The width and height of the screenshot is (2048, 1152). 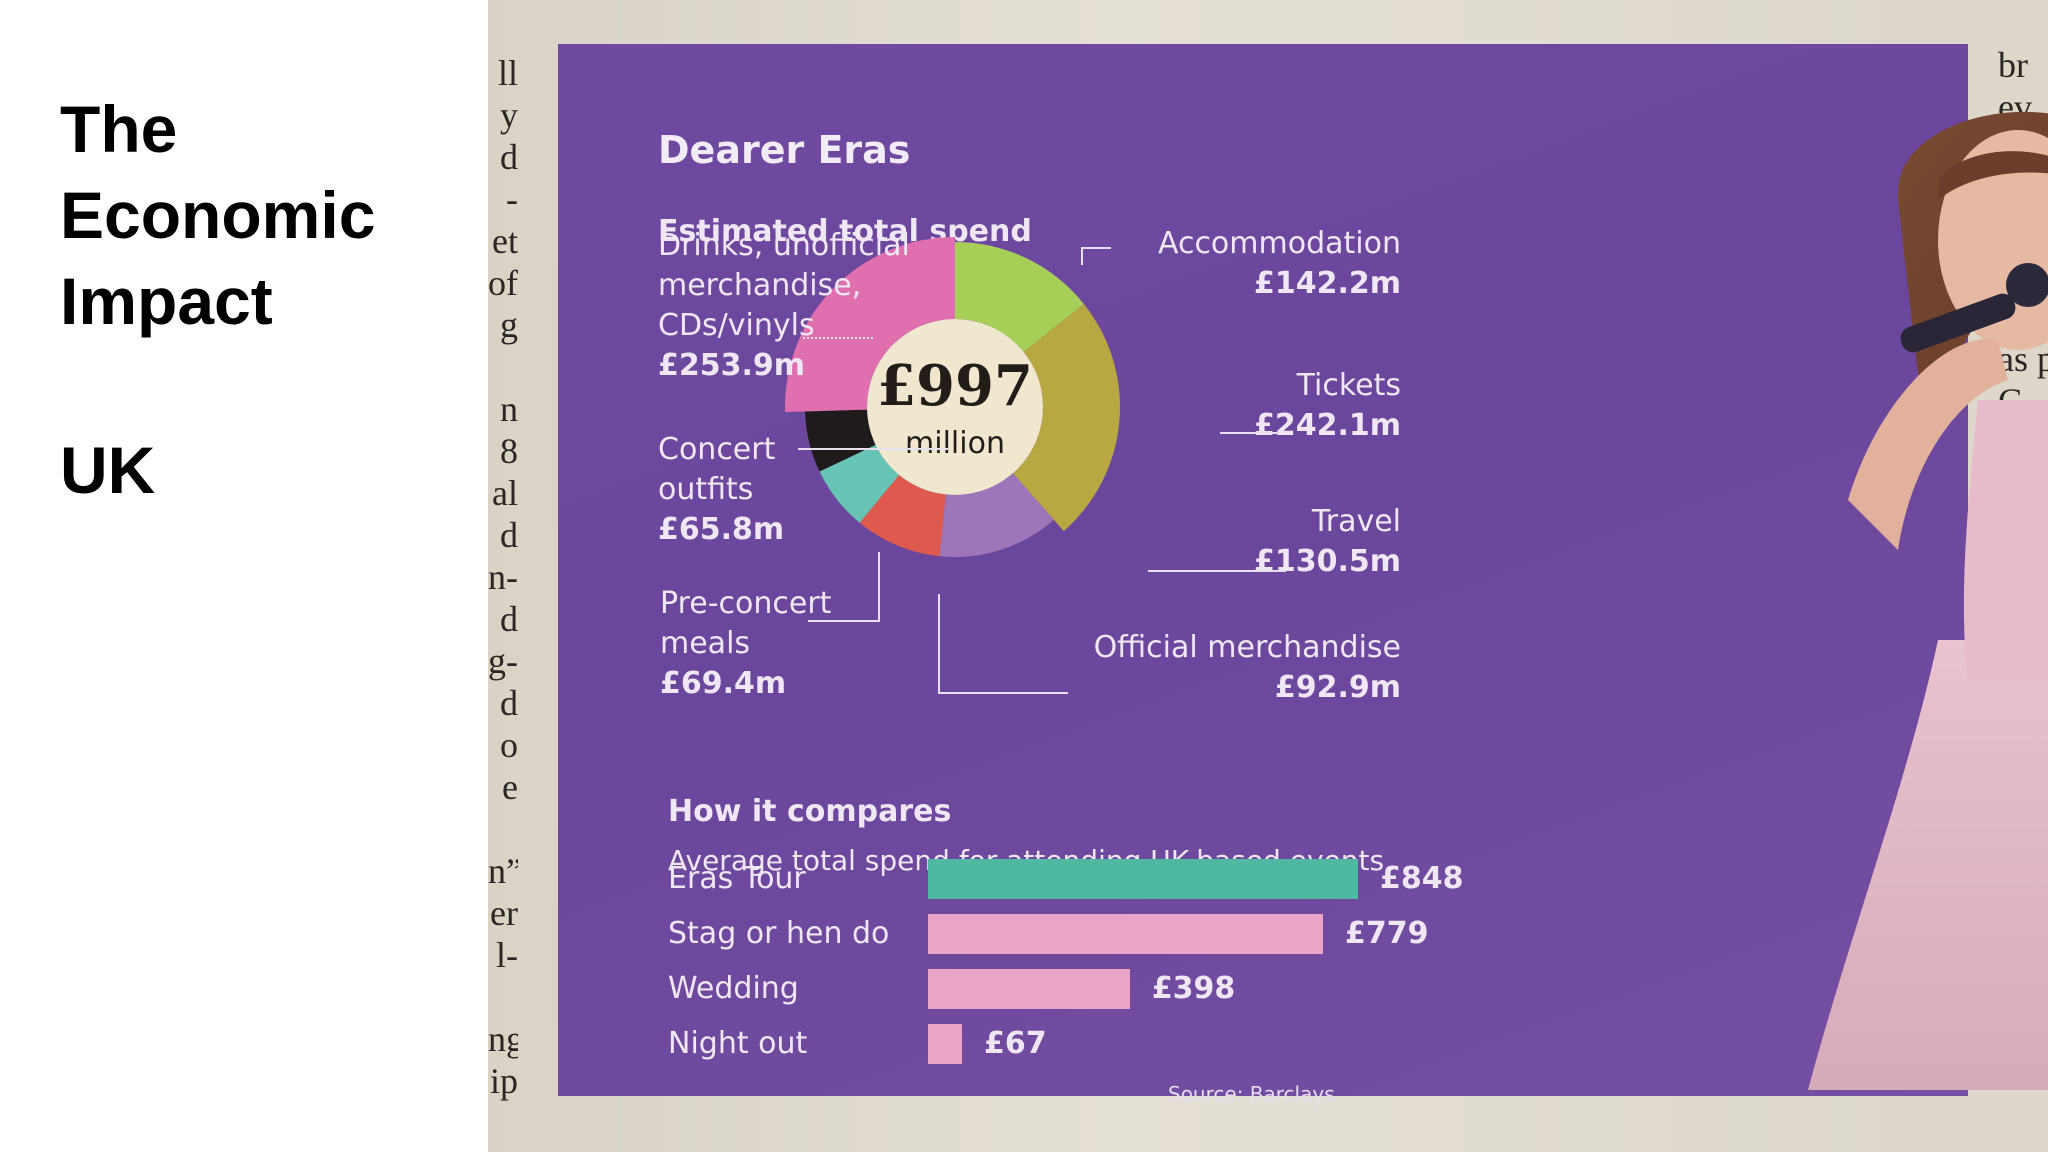 What do you see at coordinates (509, 325) in the screenshot?
I see `left-margin-fragment-6: g` at bounding box center [509, 325].